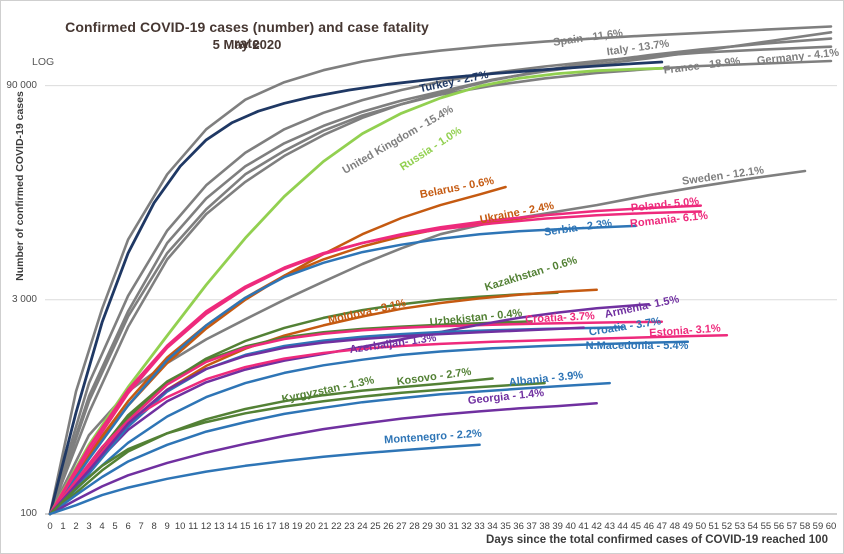 The height and width of the screenshot is (554, 844). I want to click on x-tick-42: 42, so click(596, 526).